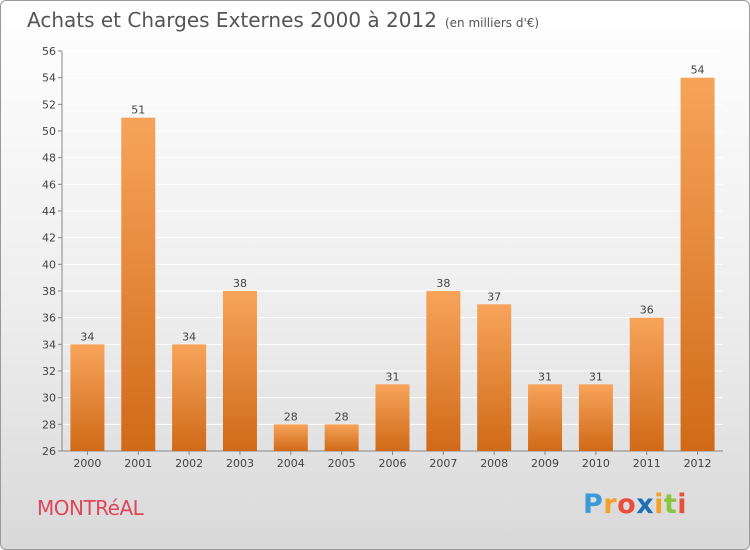 This screenshot has width=750, height=550. Describe the element at coordinates (49, 211) in the screenshot. I see `y-tick-label: 44` at that location.